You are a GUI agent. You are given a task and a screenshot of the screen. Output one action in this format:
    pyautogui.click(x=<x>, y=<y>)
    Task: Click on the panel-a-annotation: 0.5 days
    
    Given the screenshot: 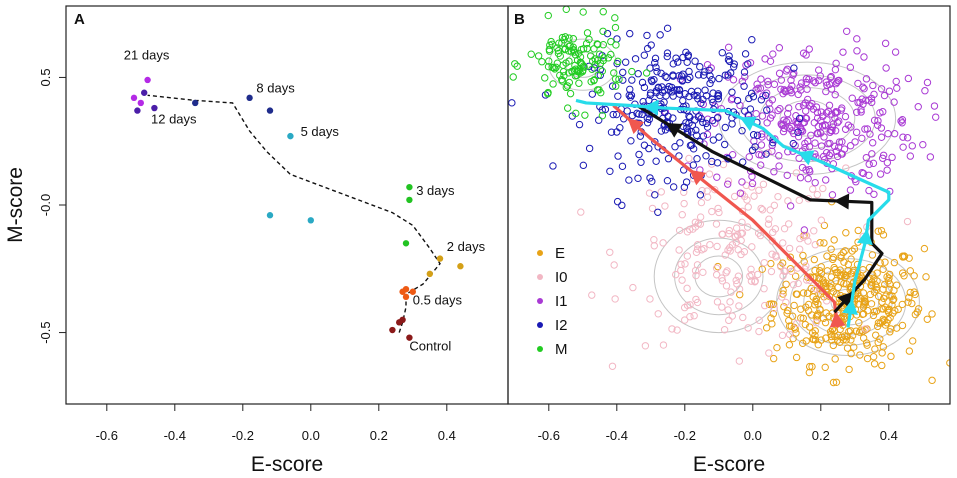 What is the action you would take?
    pyautogui.click(x=438, y=300)
    